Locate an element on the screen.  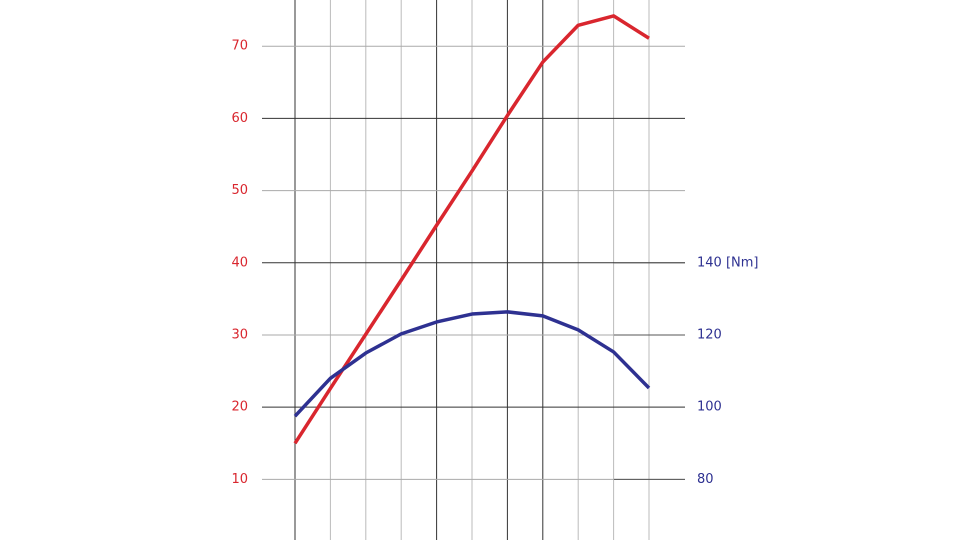
y2-tick-label: 80 is located at coordinates (705, 479).